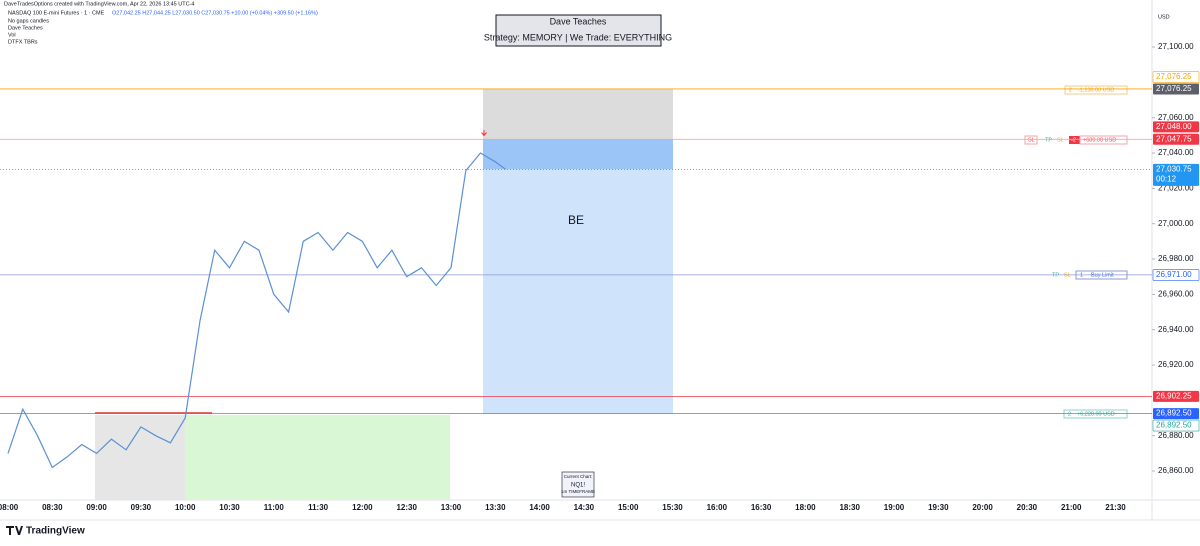 Image resolution: width=1200 pixels, height=546 pixels. Describe the element at coordinates (55, 531) in the screenshot. I see `brand: TradingView` at that location.